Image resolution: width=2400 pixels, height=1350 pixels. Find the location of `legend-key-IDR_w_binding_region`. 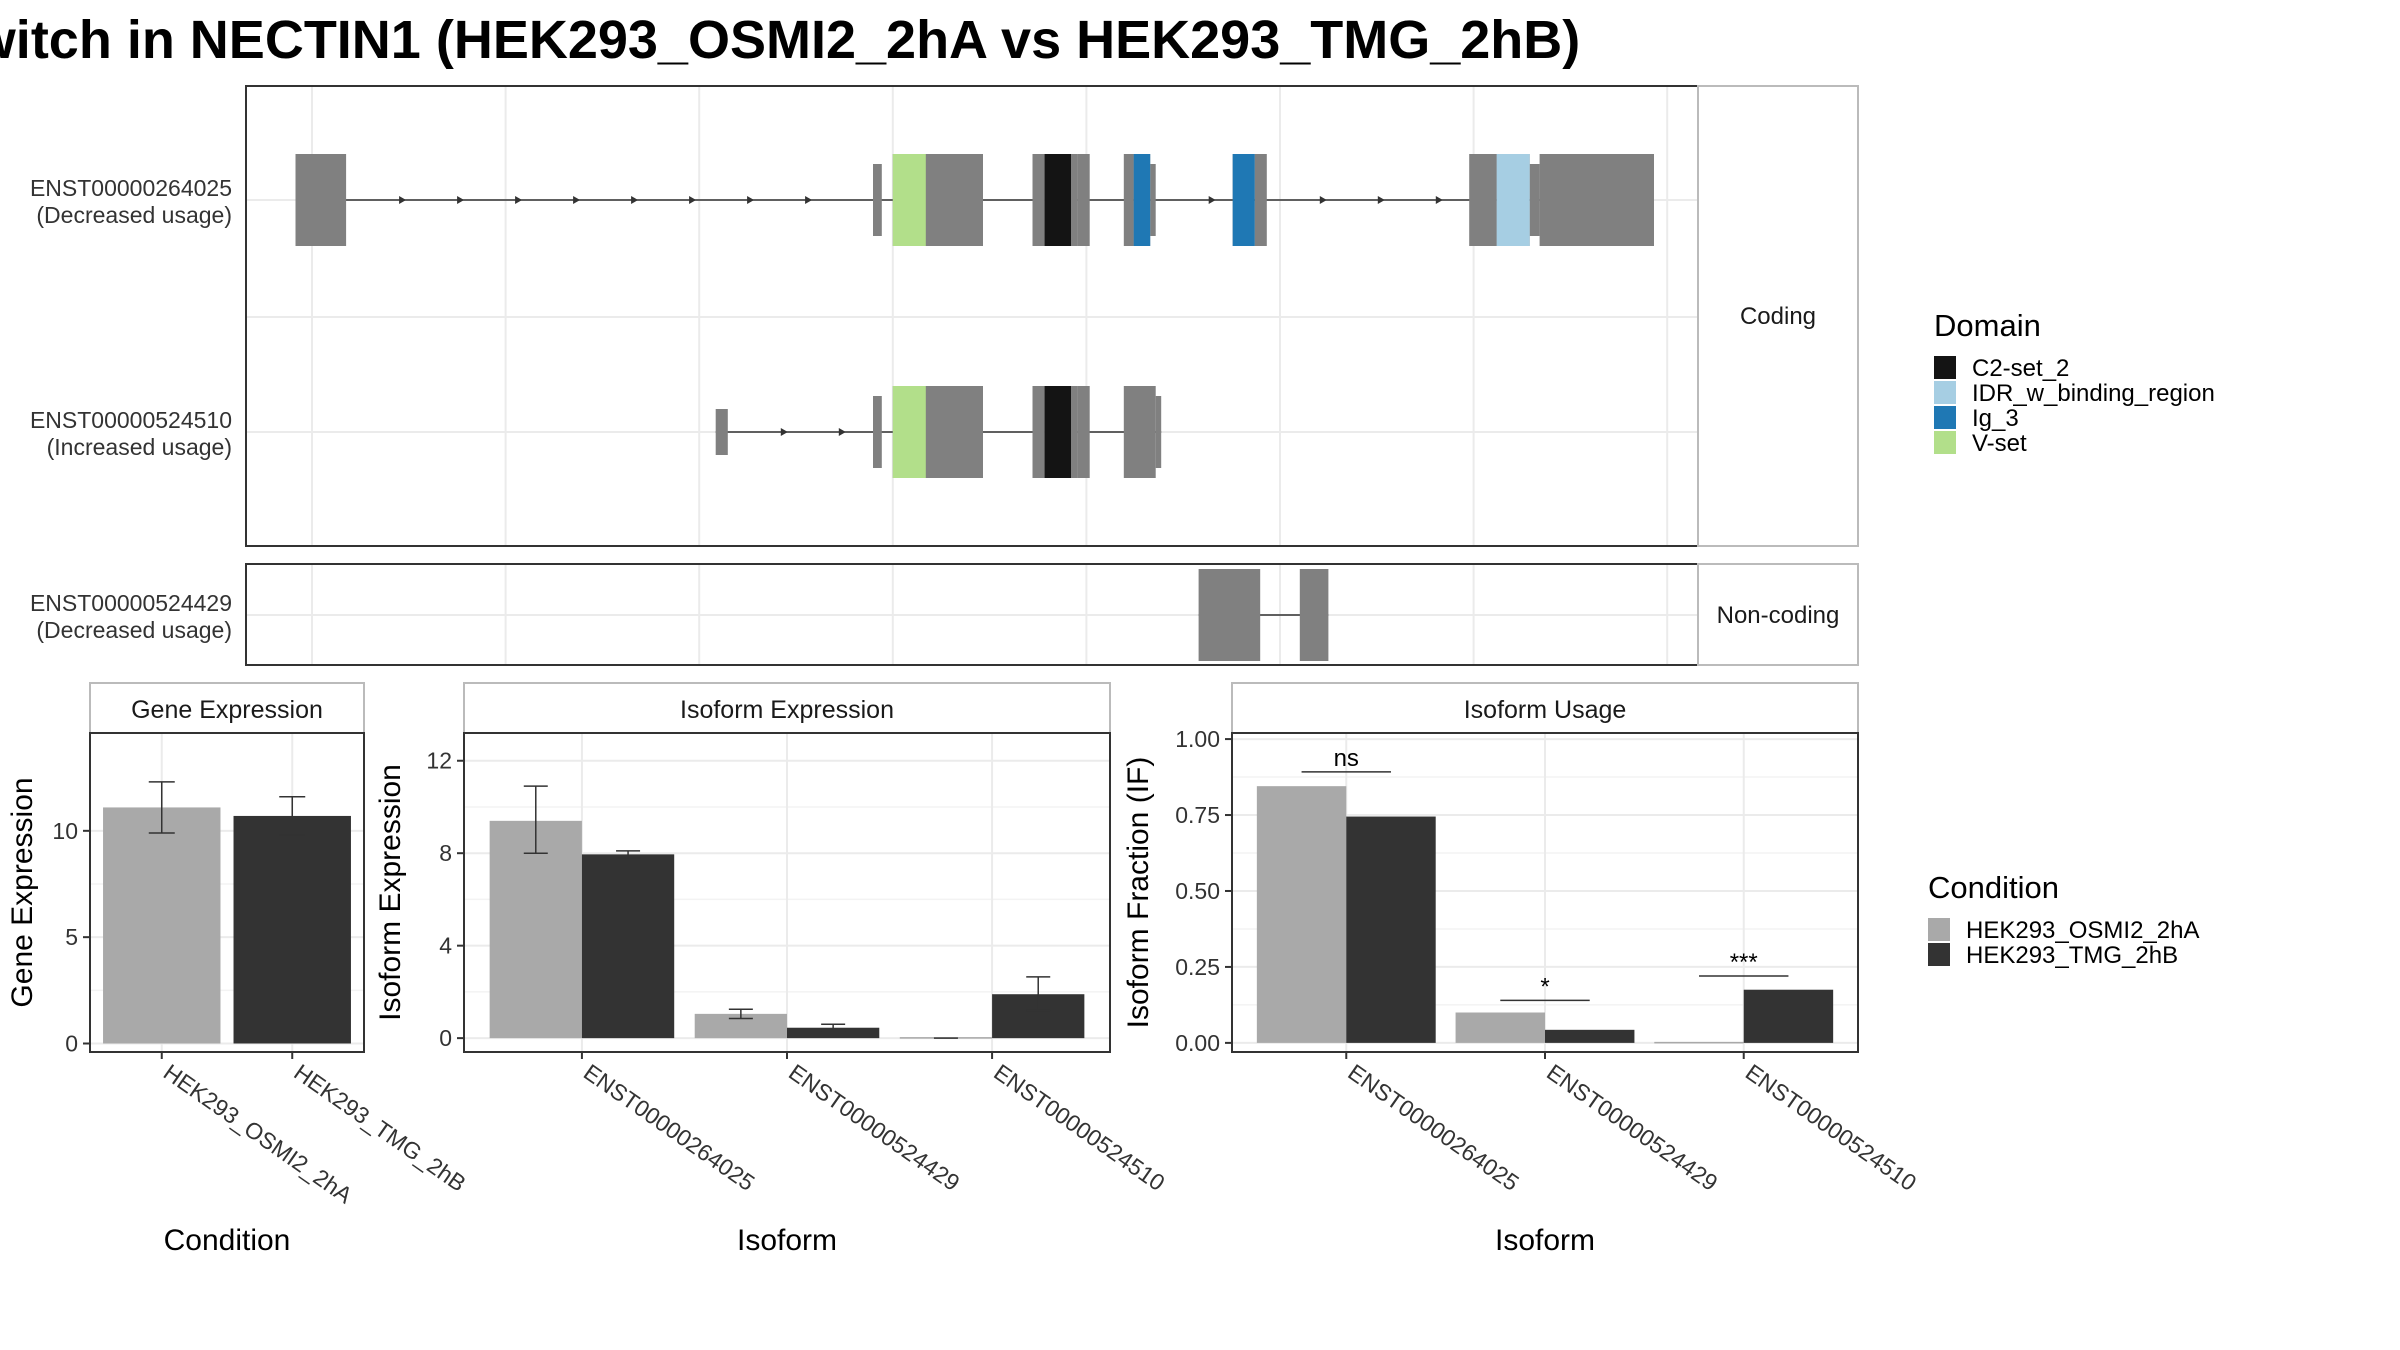

legend-key-IDR_w_binding_region is located at coordinates (1945, 392).